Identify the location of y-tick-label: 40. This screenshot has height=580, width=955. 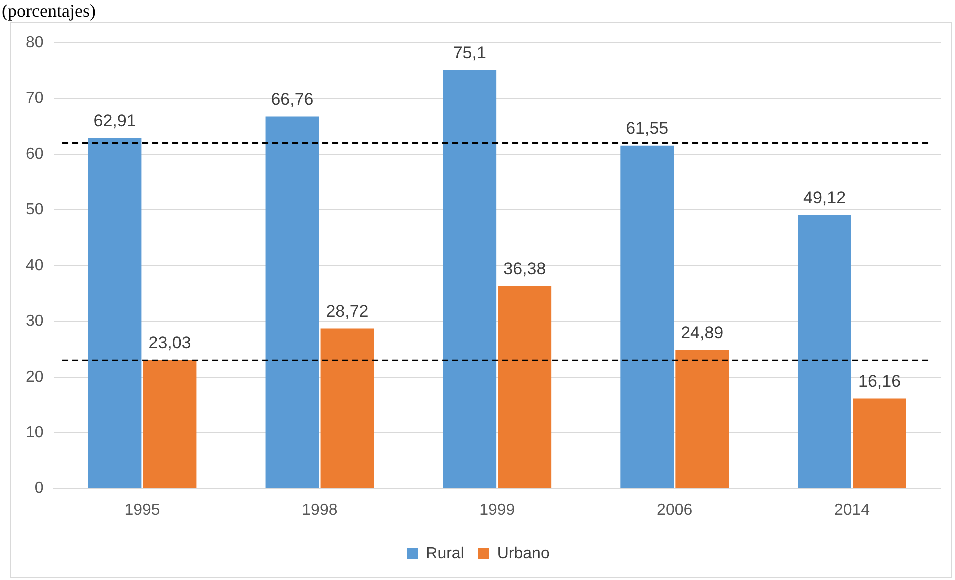
(35, 265).